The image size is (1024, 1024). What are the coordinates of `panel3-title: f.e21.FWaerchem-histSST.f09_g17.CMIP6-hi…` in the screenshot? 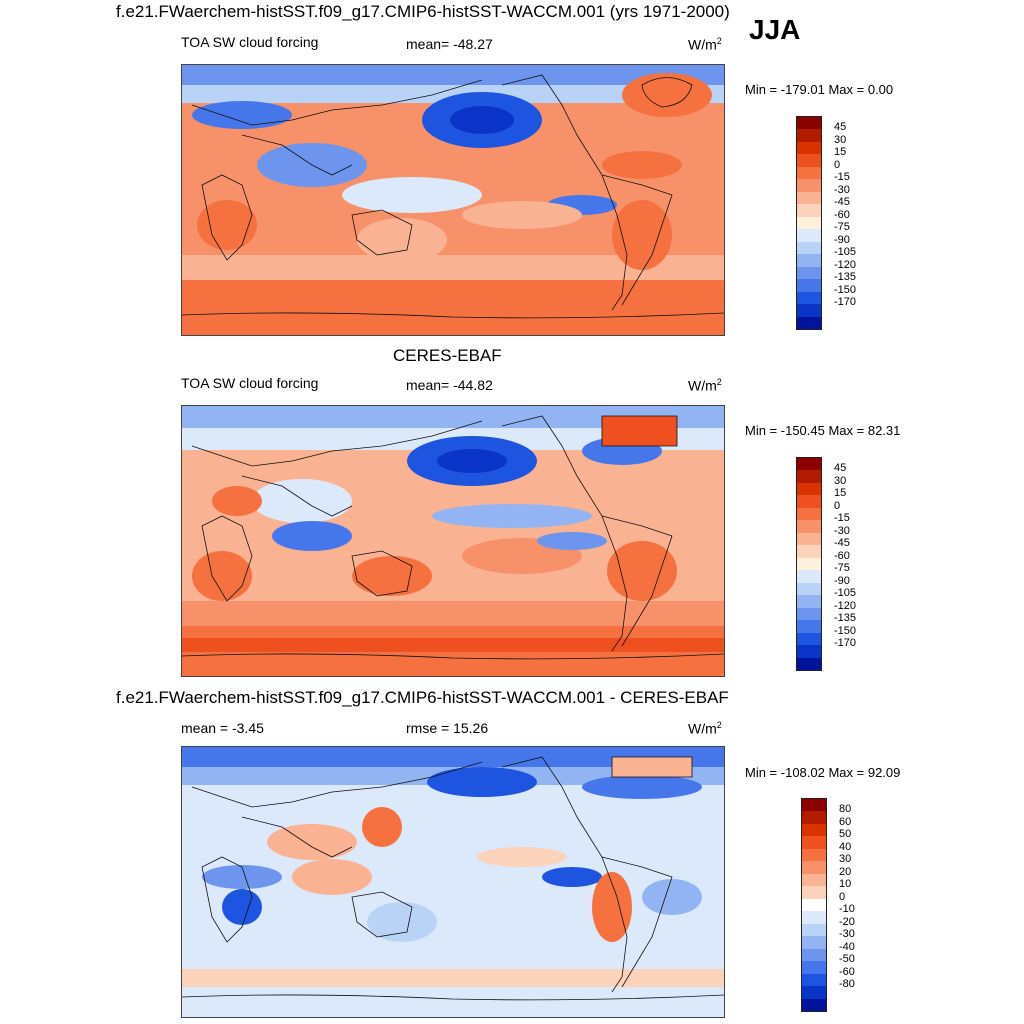 It's located at (422, 697).